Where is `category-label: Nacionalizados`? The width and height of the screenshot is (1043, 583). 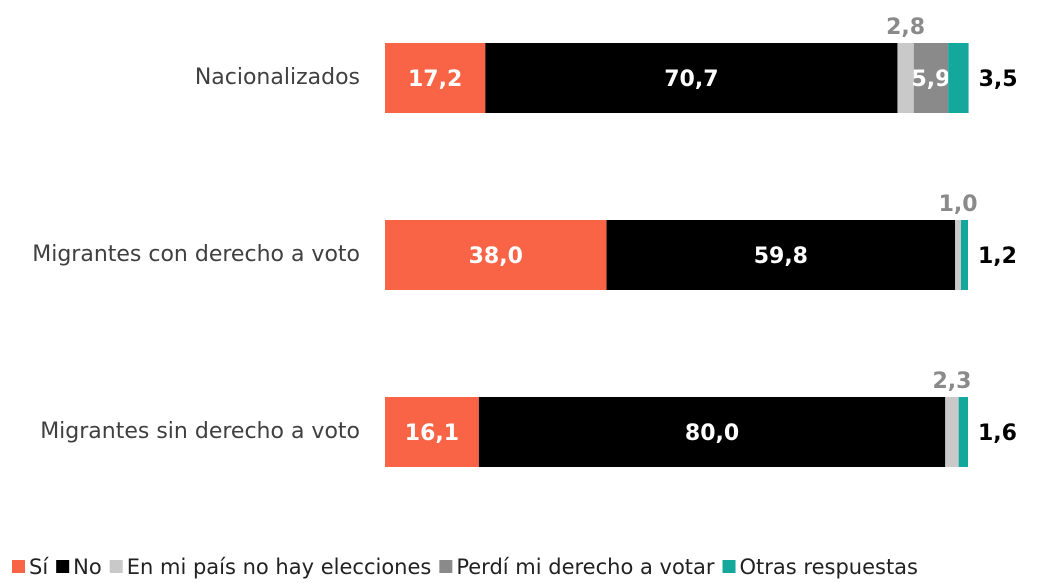 category-label: Nacionalizados is located at coordinates (277, 77).